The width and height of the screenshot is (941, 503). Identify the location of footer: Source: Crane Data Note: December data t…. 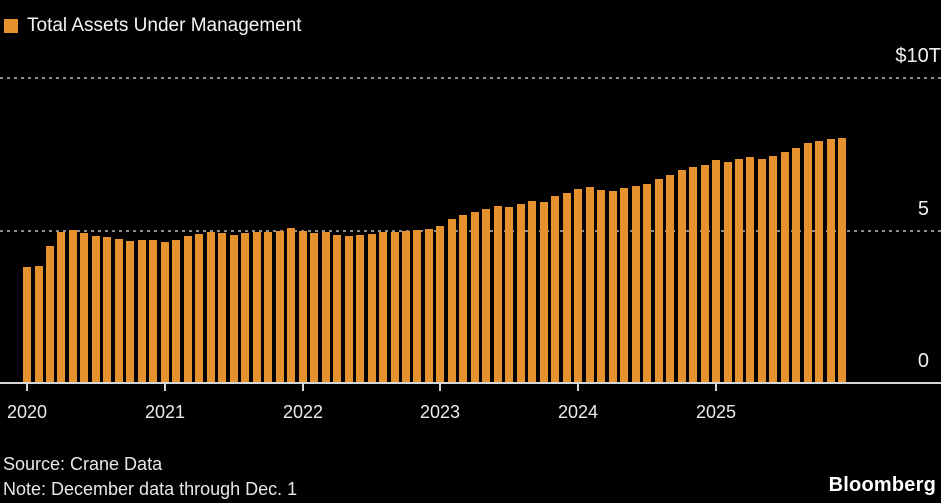
(150, 477).